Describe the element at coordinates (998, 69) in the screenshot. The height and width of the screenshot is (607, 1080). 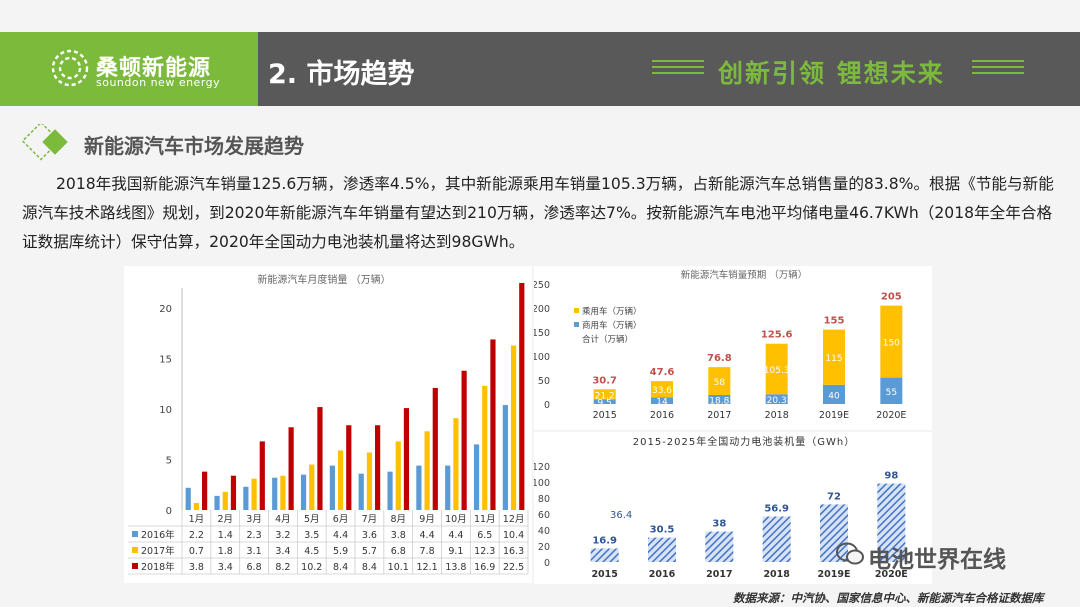
I see `slogan-deco-right` at that location.